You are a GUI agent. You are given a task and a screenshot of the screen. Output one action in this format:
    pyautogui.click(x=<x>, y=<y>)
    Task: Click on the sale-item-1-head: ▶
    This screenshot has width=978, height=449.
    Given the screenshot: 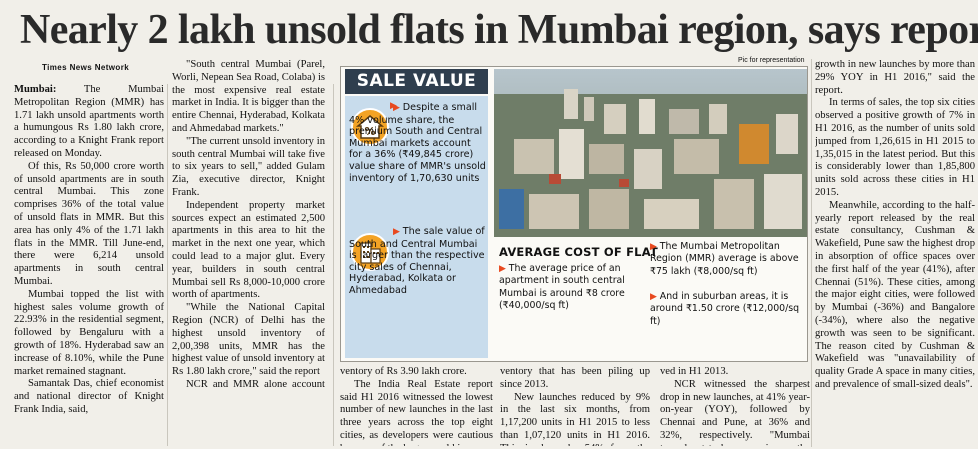 What is the action you would take?
    pyautogui.click(x=438, y=106)
    